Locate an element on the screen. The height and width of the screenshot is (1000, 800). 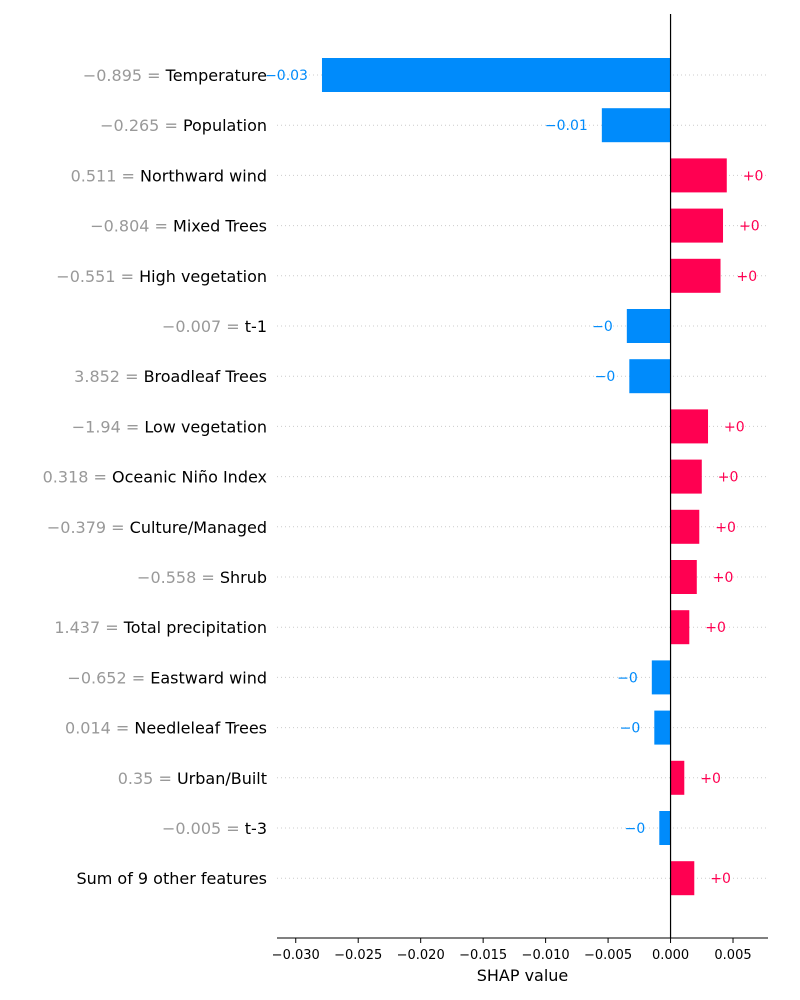
feature-label: Sum of 9 other features is located at coordinates (171, 878).